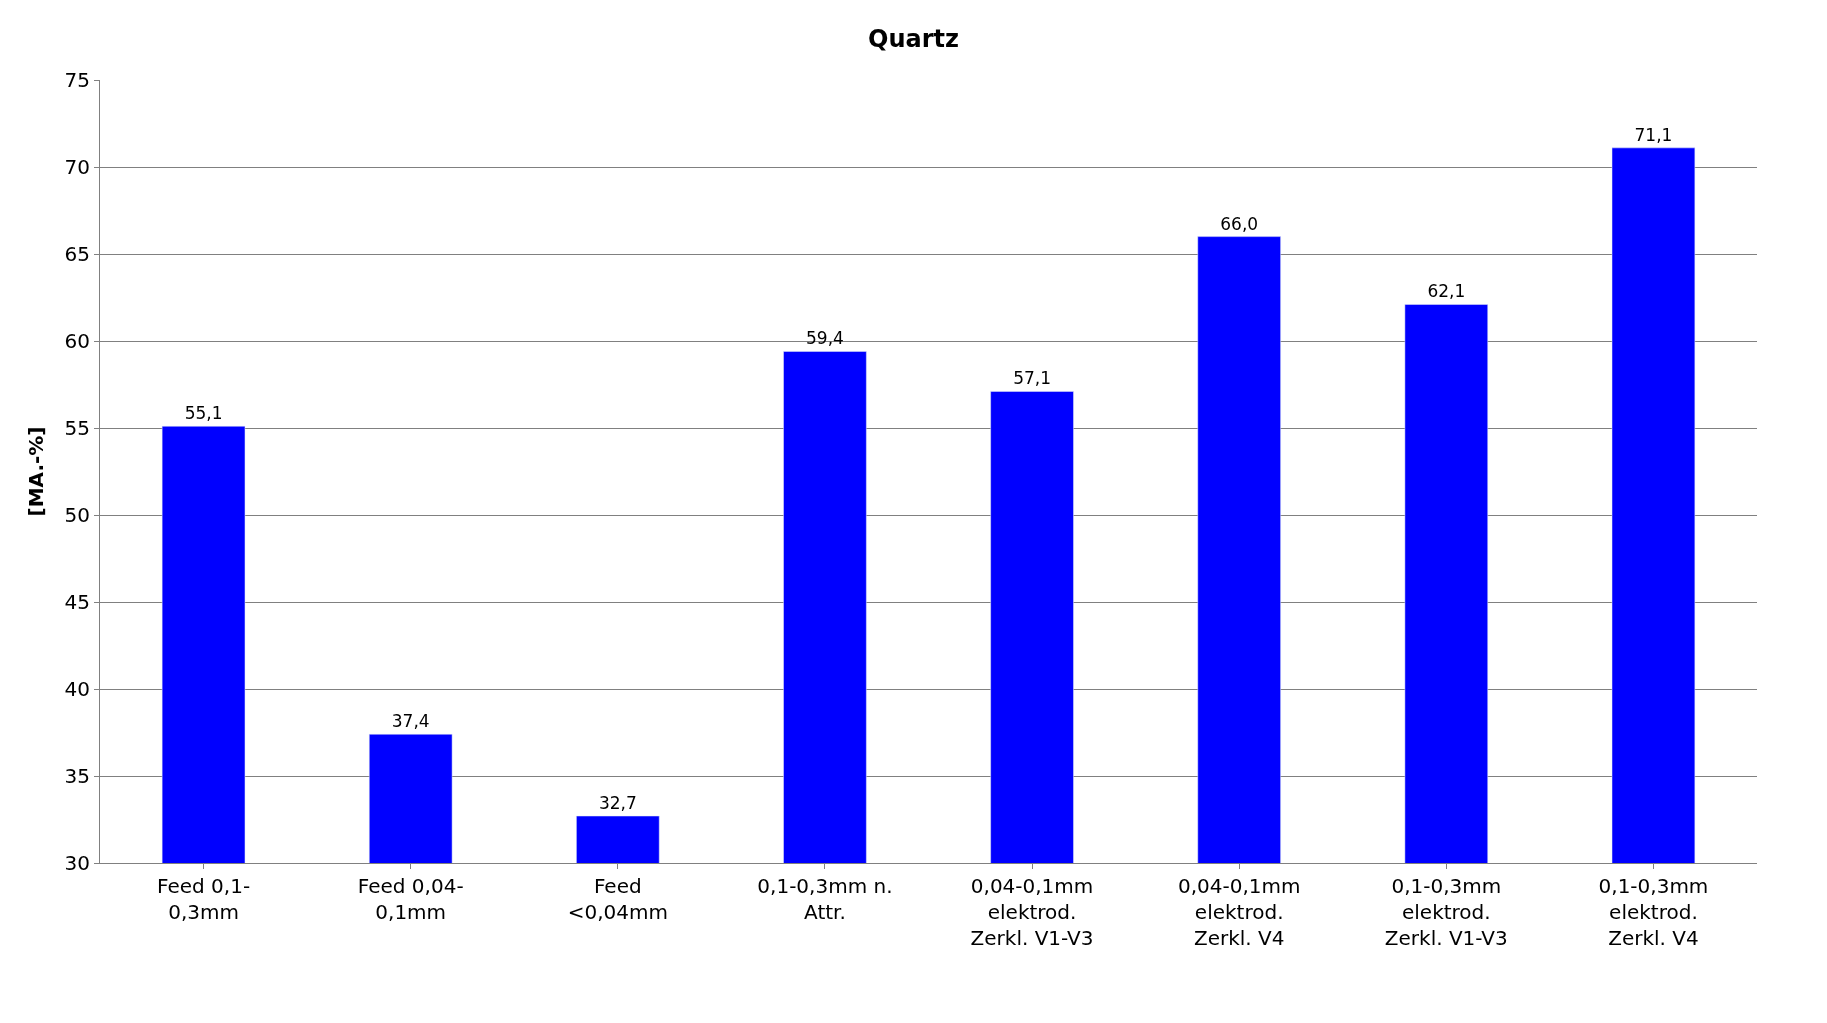  What do you see at coordinates (77, 341) in the screenshot?
I see `y-tick-label: 60` at bounding box center [77, 341].